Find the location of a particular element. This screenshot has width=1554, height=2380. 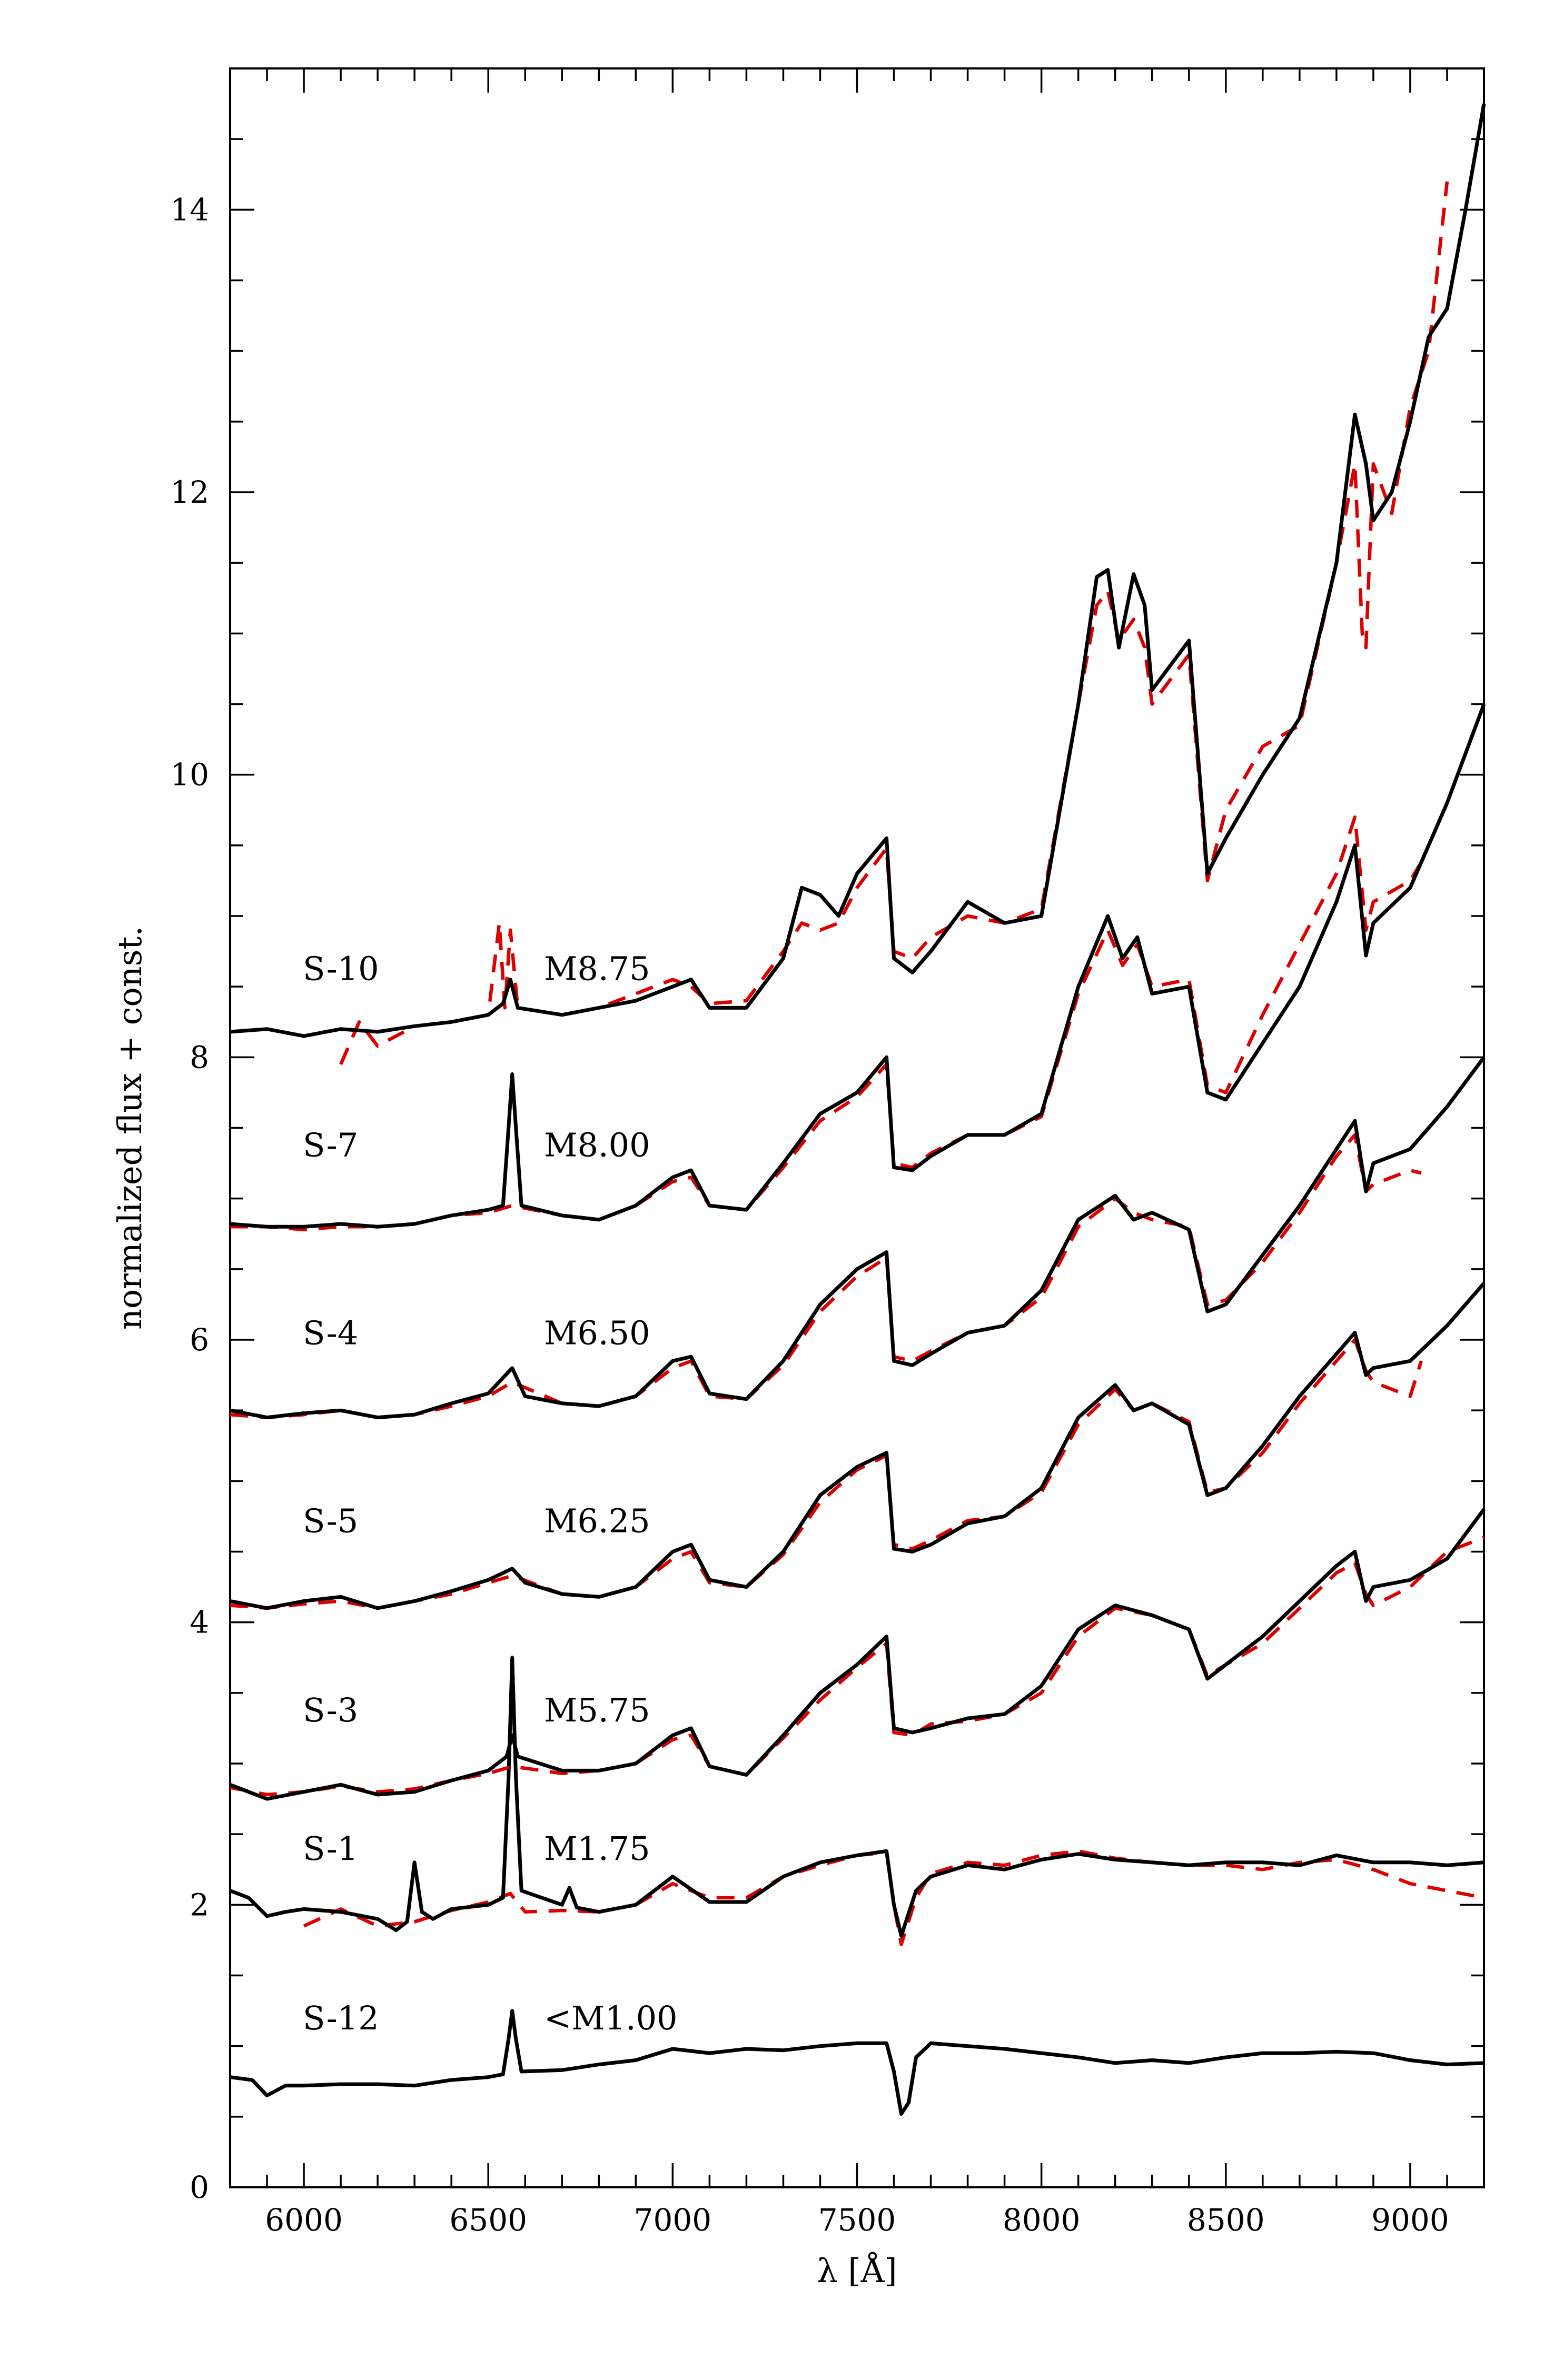

x-tick-label: 7000 is located at coordinates (673, 2220).